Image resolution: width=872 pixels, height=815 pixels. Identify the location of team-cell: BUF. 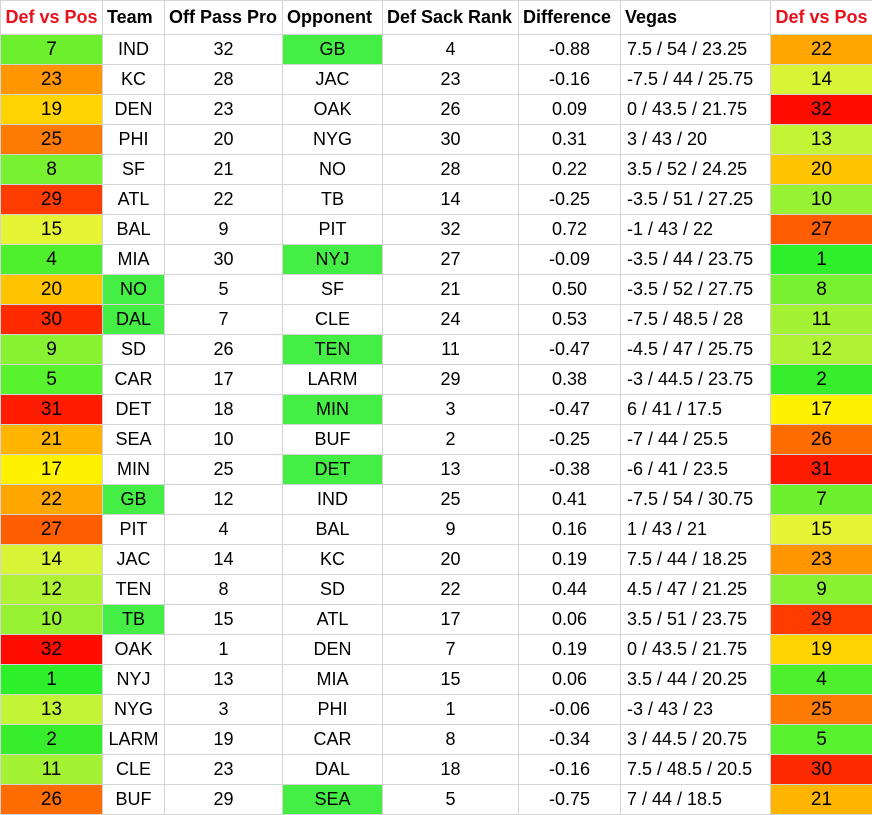
(134, 800).